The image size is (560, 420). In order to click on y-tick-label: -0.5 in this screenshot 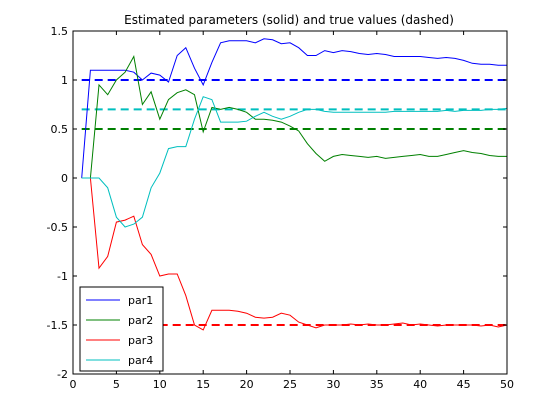, I will do `click(57, 227)`.